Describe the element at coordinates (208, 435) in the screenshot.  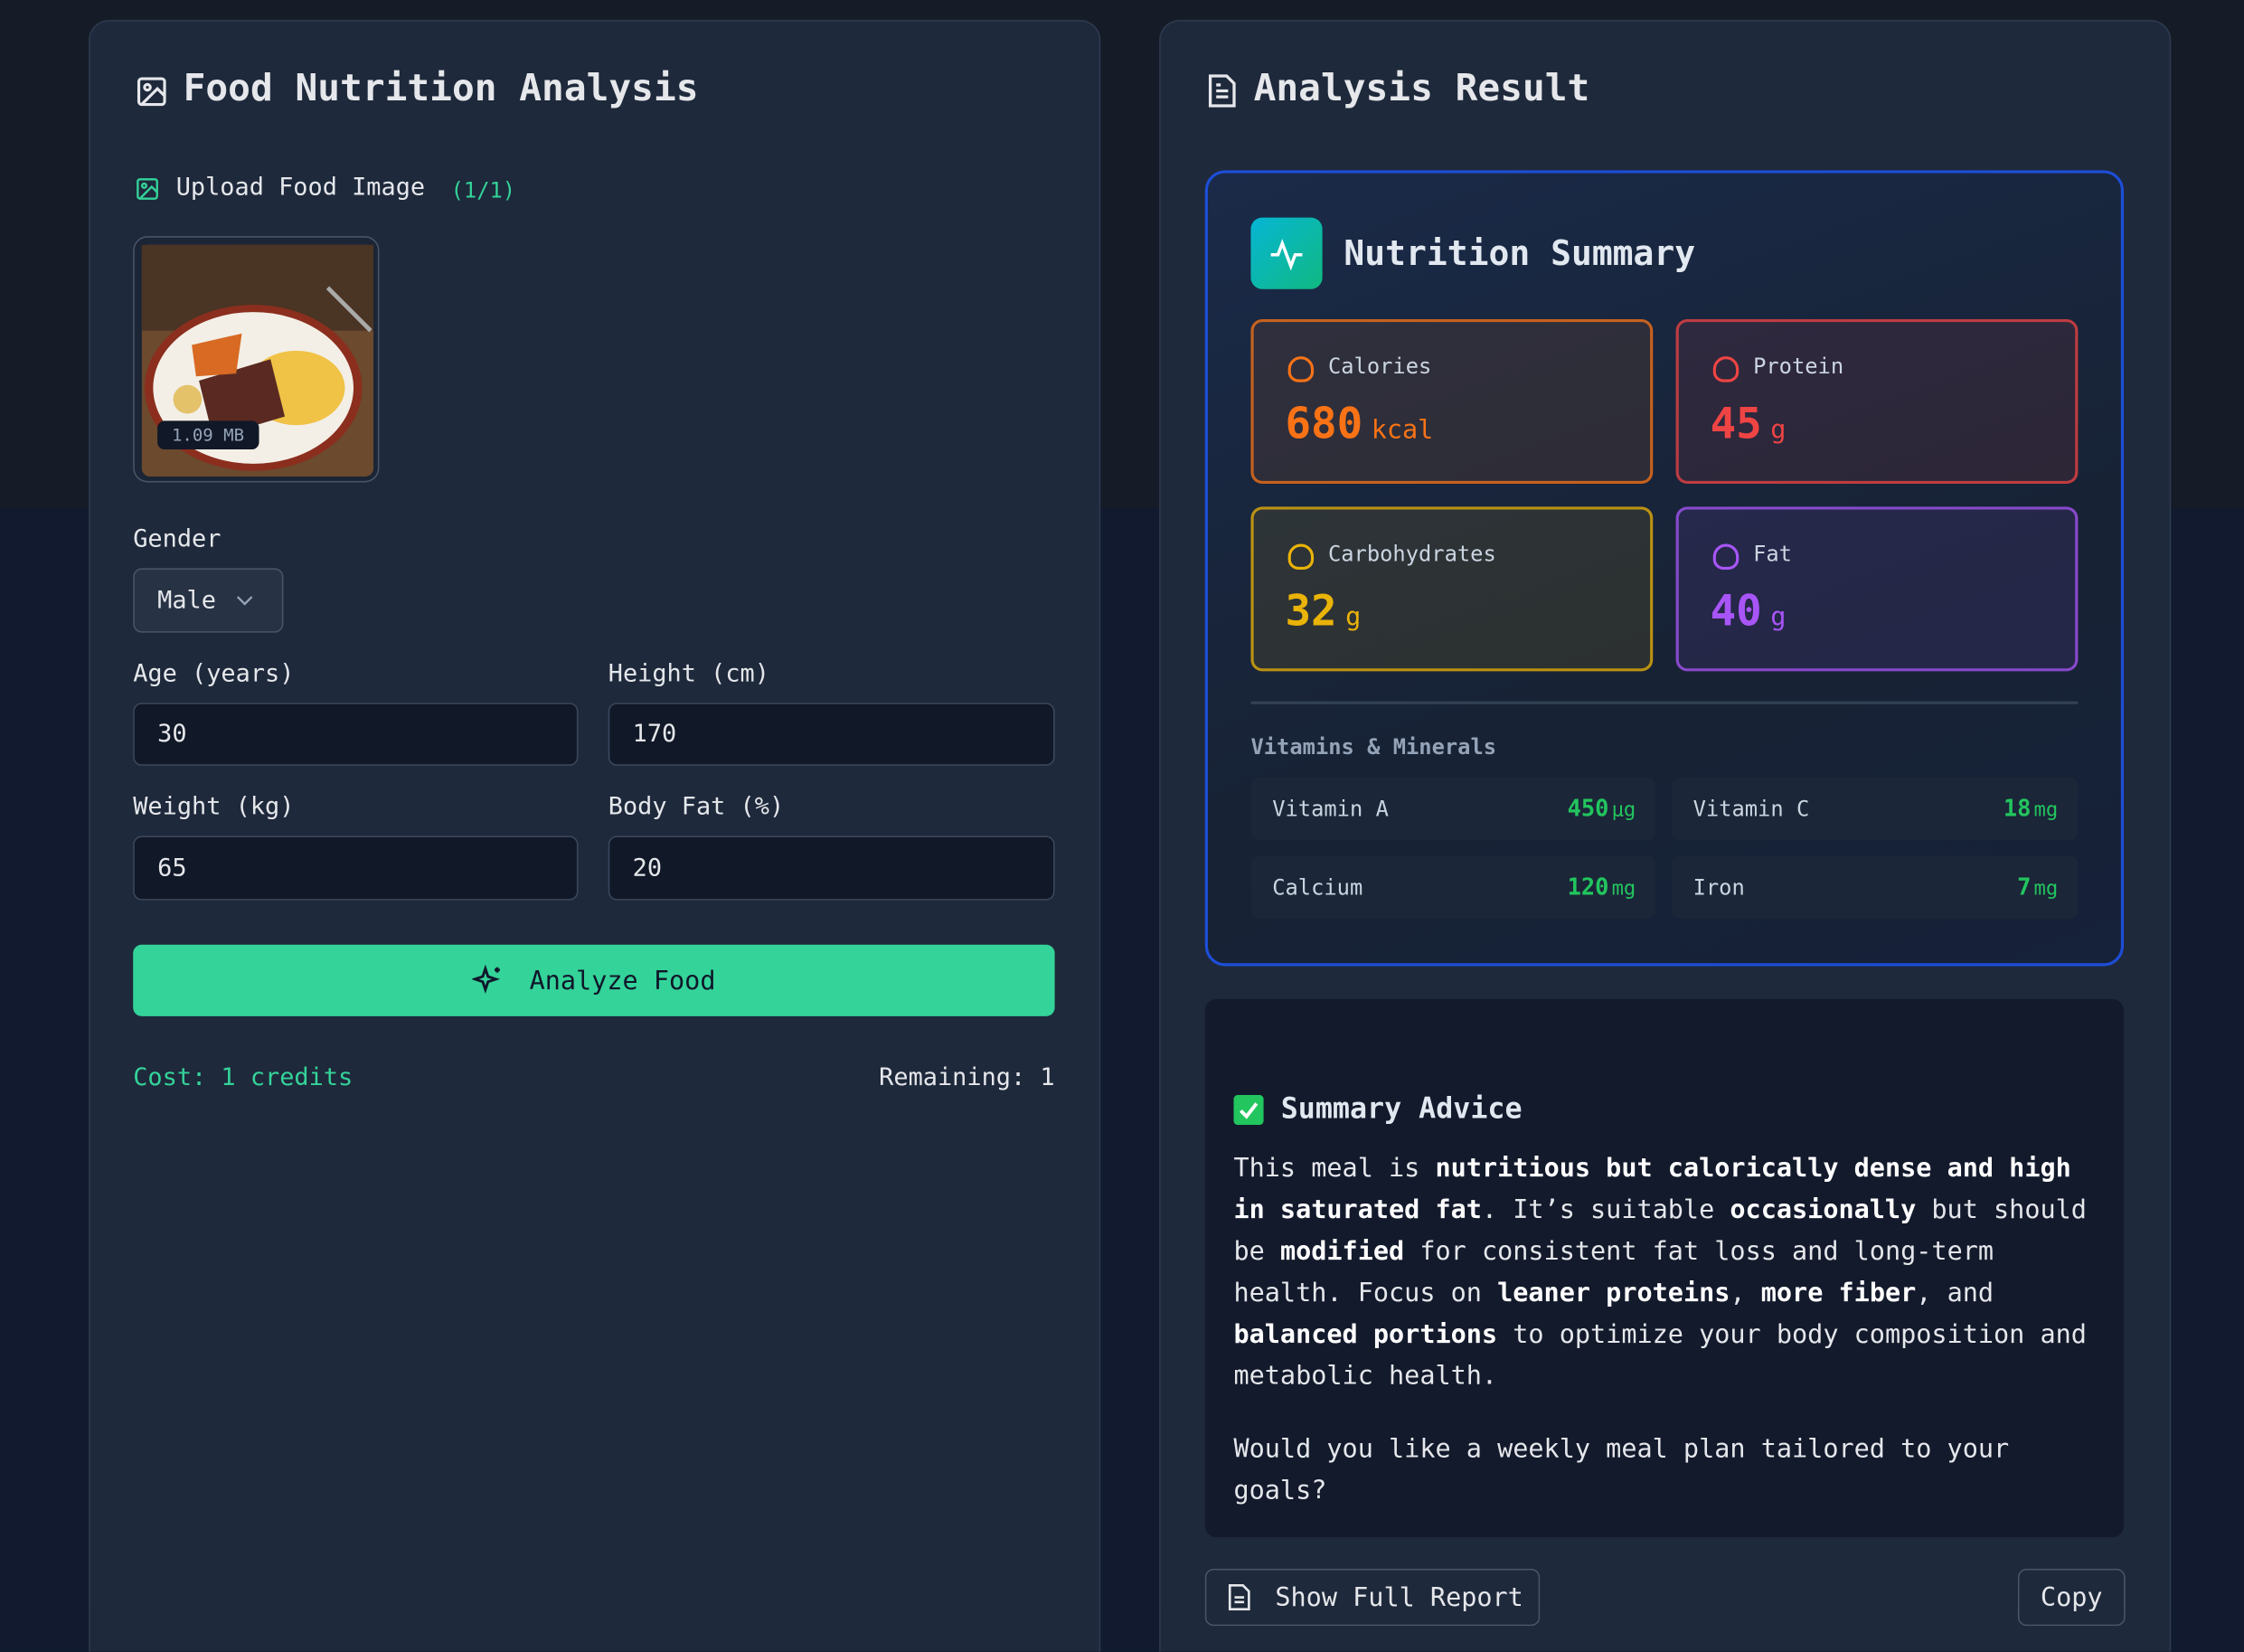
I see `file-size: 1.09 MB` at that location.